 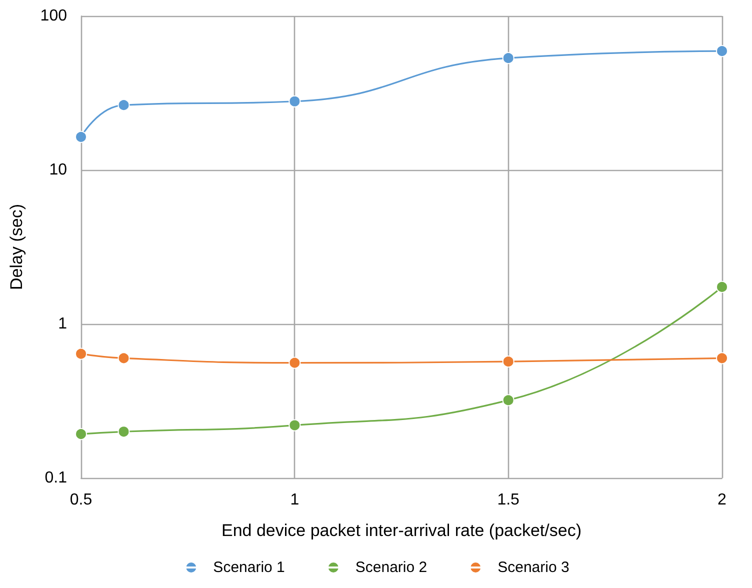 I want to click on legend-label: Scenario 1, so click(x=249, y=567).